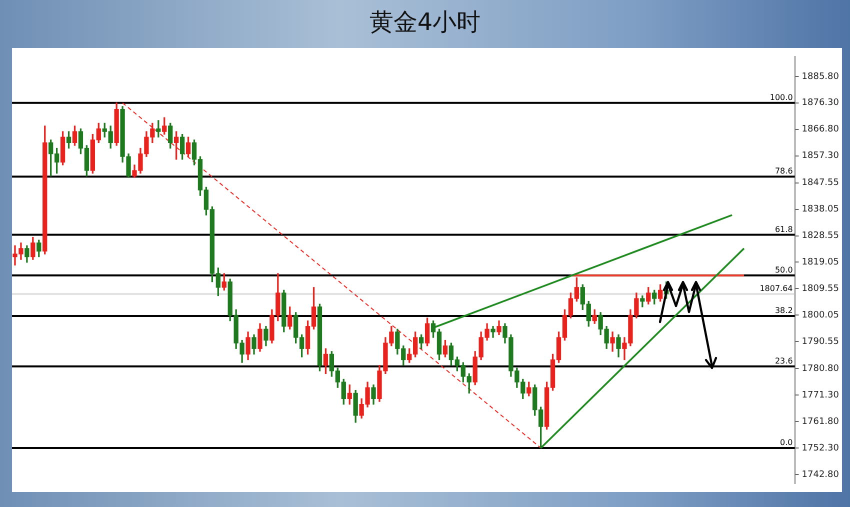 This screenshot has width=850, height=507. What do you see at coordinates (820, 236) in the screenshot?
I see `y-tick-label: 1828.55` at bounding box center [820, 236].